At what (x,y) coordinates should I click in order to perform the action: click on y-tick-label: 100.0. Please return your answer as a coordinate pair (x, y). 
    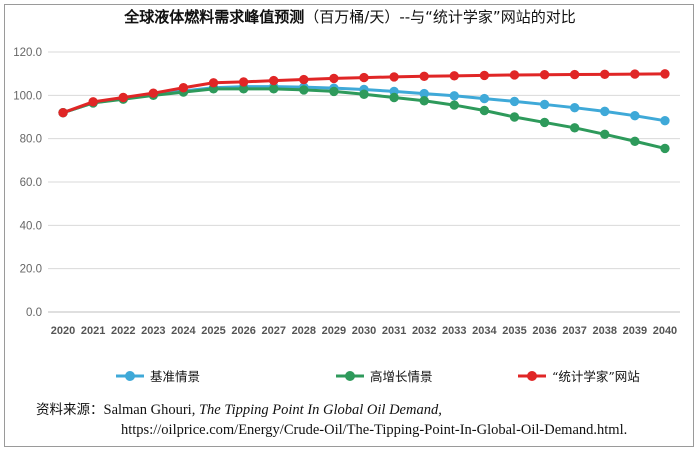
    Looking at the image, I should click on (27, 96).